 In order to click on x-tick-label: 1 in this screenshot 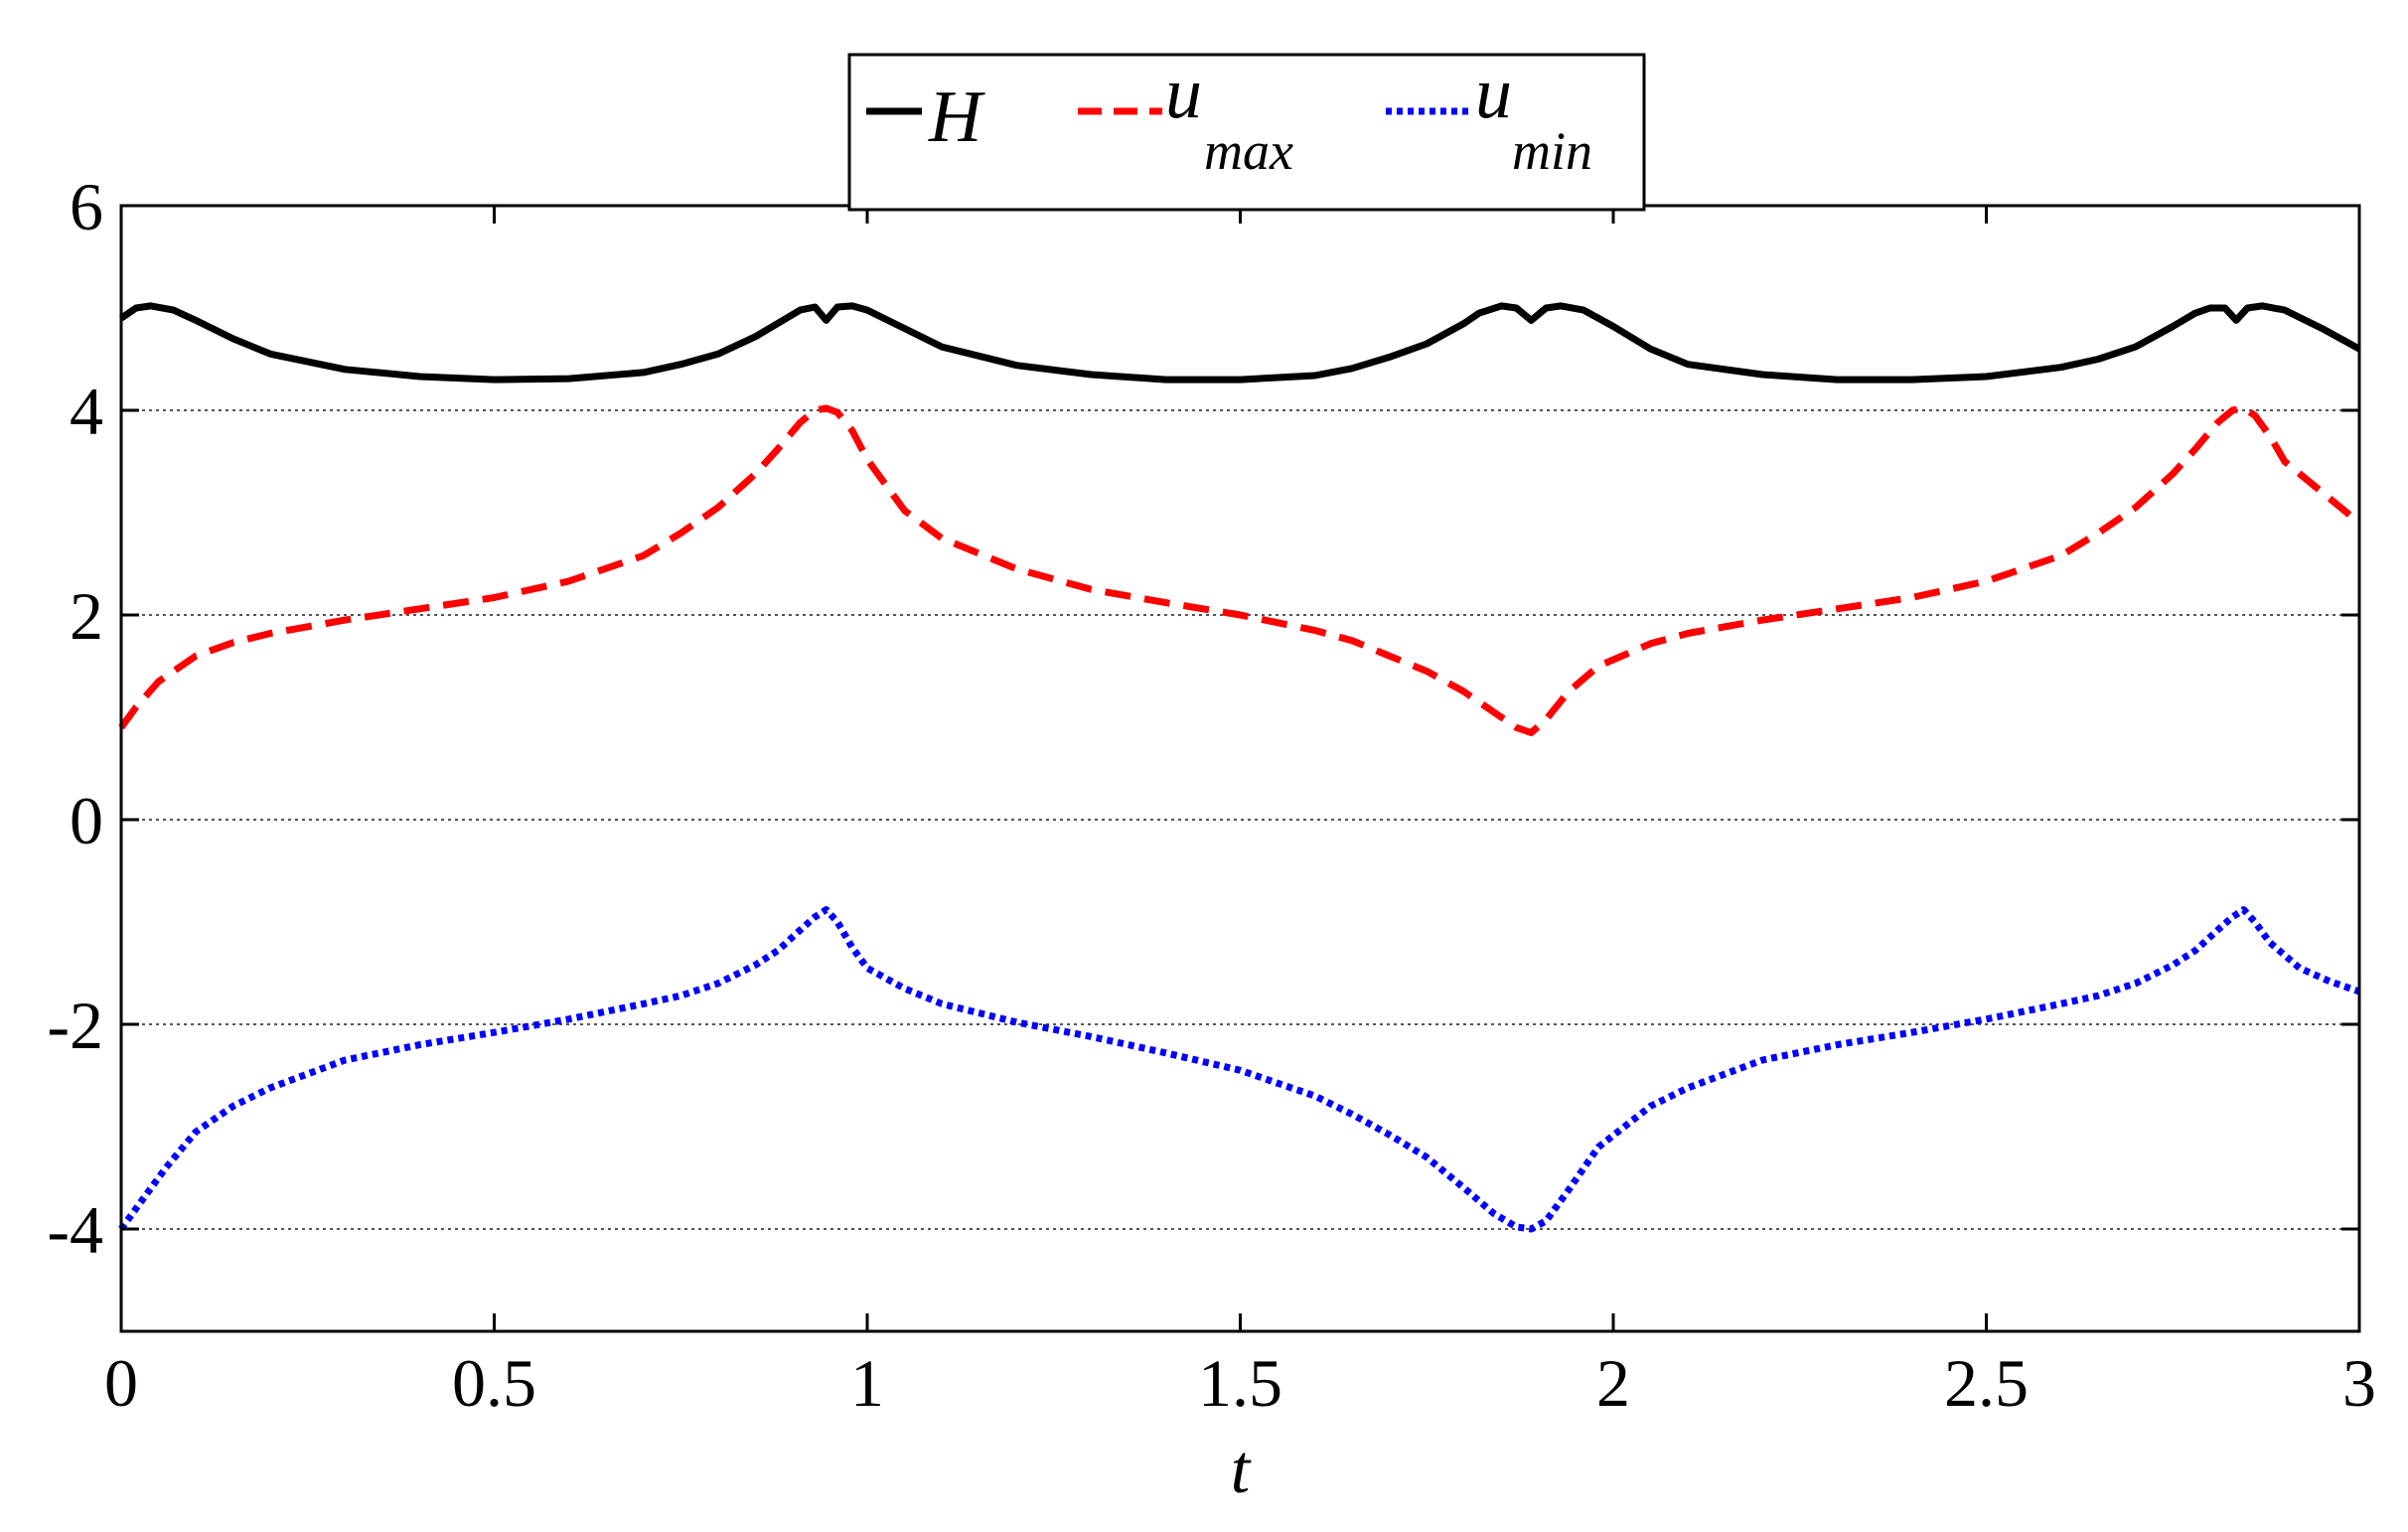, I will do `click(867, 1383)`.